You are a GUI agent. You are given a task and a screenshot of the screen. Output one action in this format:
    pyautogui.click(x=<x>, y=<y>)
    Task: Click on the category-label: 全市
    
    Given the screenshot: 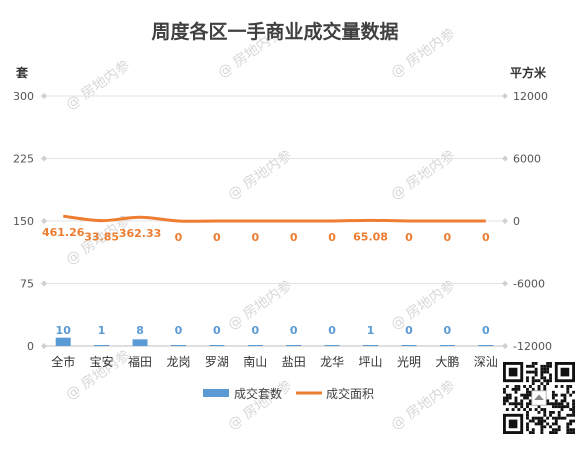 What is the action you would take?
    pyautogui.click(x=63, y=361)
    